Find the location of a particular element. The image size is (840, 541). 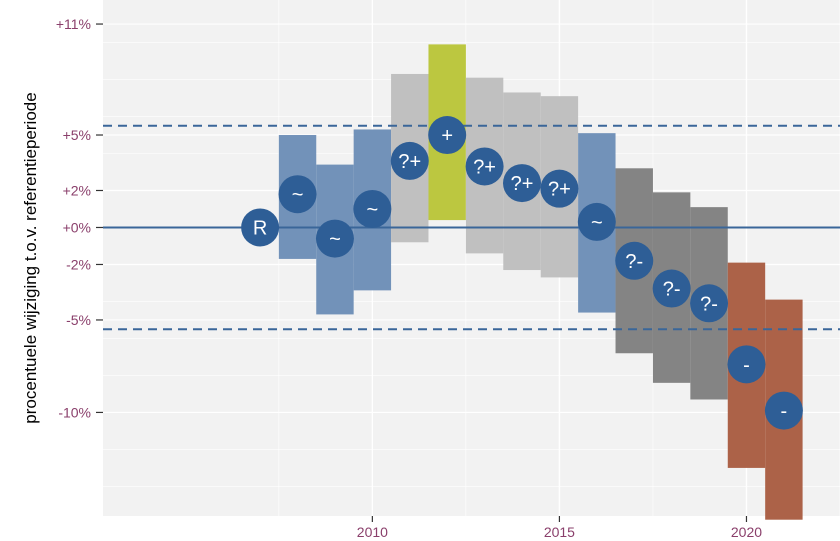

estimate-point-2007: R is located at coordinates (260, 227).